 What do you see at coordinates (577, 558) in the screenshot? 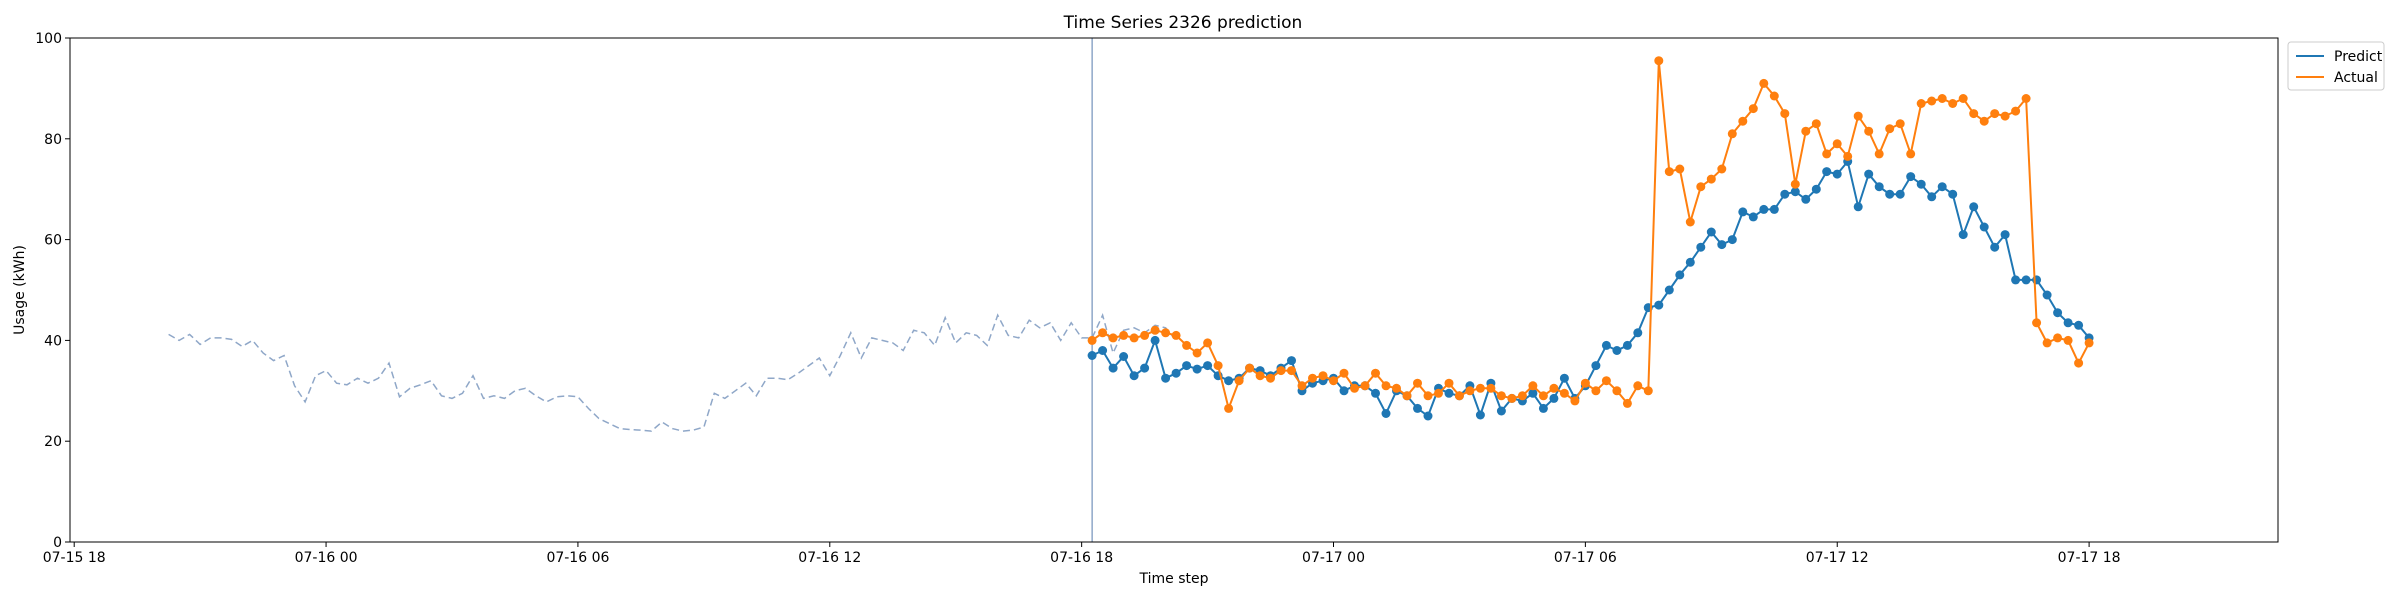
I see `x-tick-label: 07-16 06` at bounding box center [577, 558].